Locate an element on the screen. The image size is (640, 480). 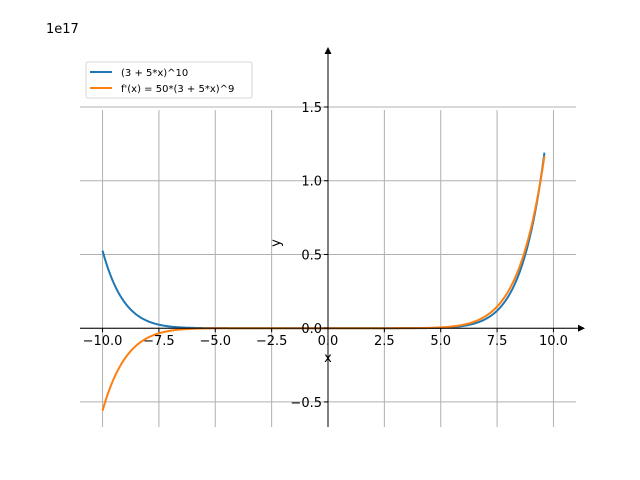
y-axis-arrow is located at coordinates (328, 50).